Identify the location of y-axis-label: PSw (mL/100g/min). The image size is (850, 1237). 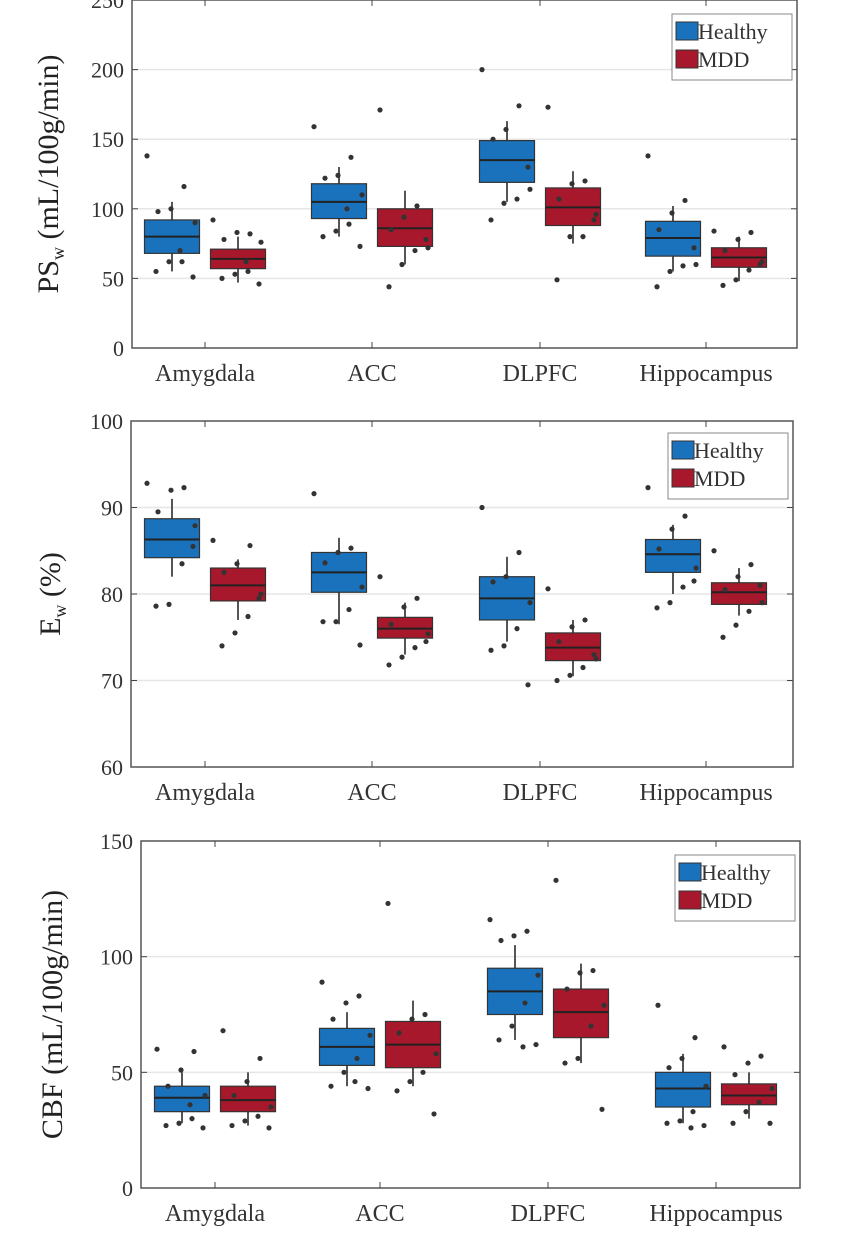
(50, 174).